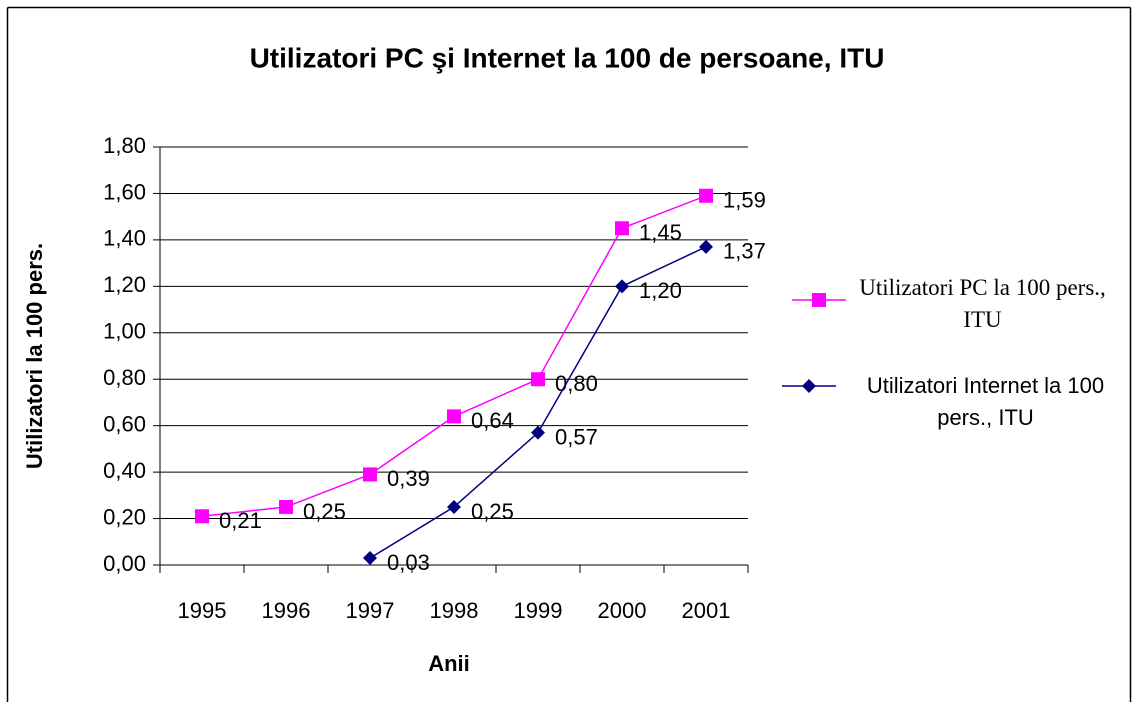  I want to click on y-tick-label: 1,20, so click(124, 284).